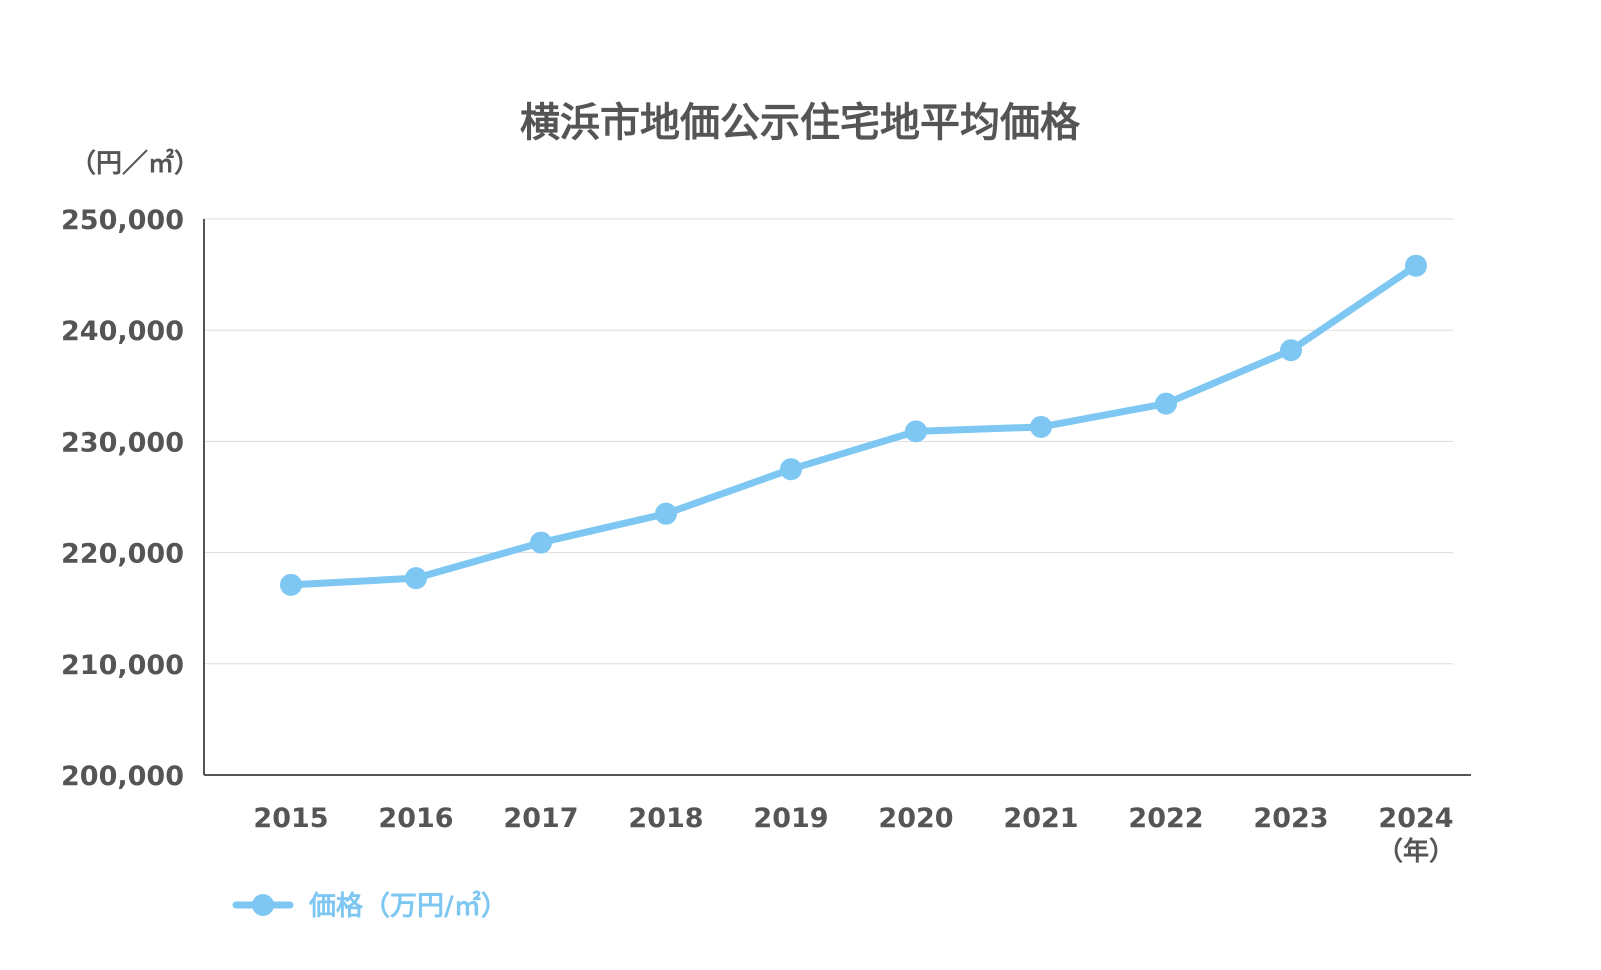 This screenshot has width=1601, height=970. Describe the element at coordinates (1416, 265) in the screenshot. I see `data-point-2024` at that location.